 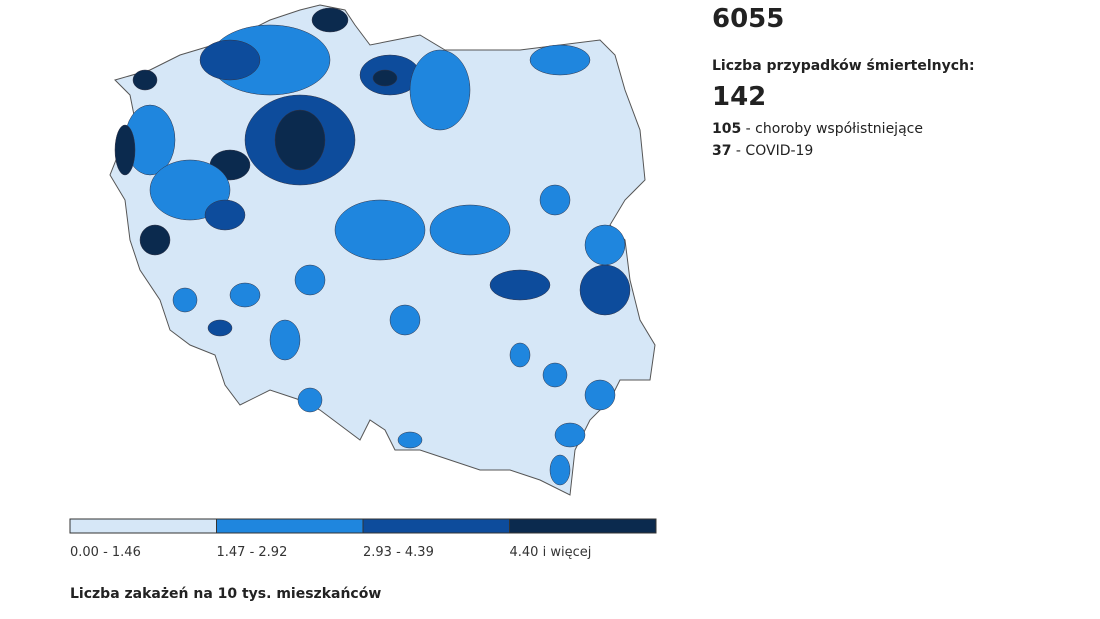 I want to click on deaths-label: Liczba przypadków śmiertelnych:, so click(x=843, y=66).